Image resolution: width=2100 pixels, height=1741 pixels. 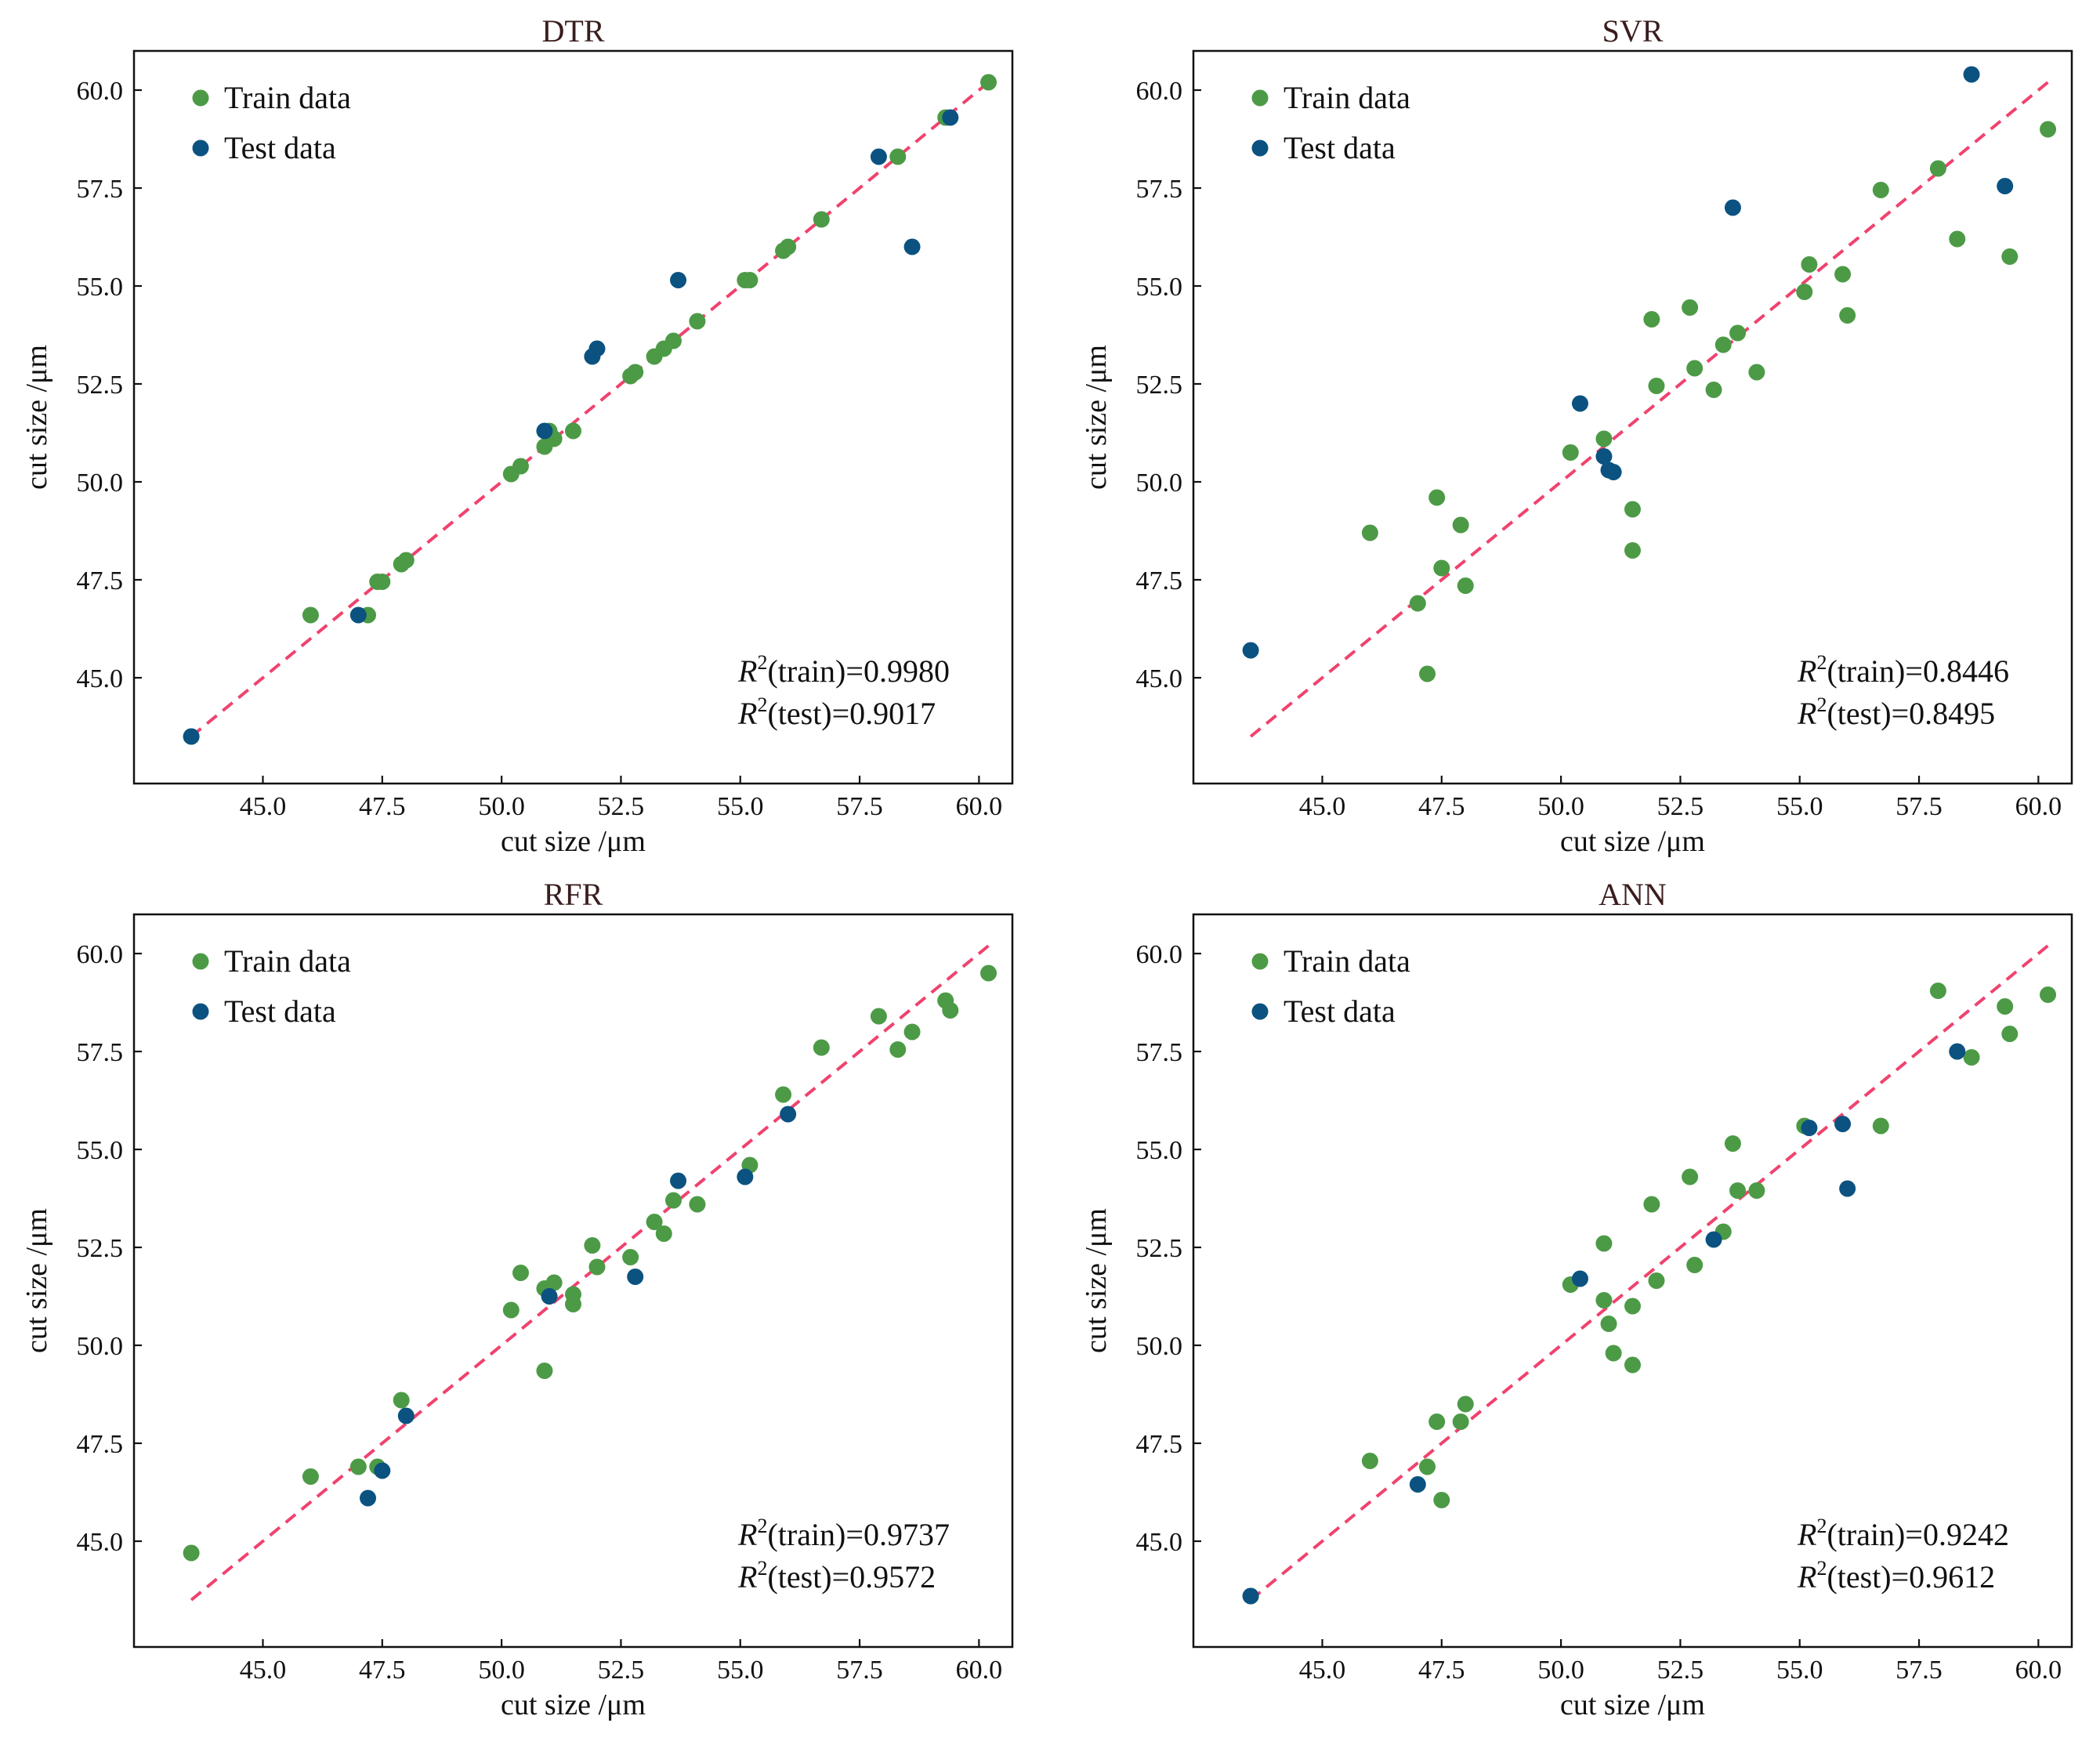 I want to click on y-tick-label: 45.0, so click(x=100, y=679).